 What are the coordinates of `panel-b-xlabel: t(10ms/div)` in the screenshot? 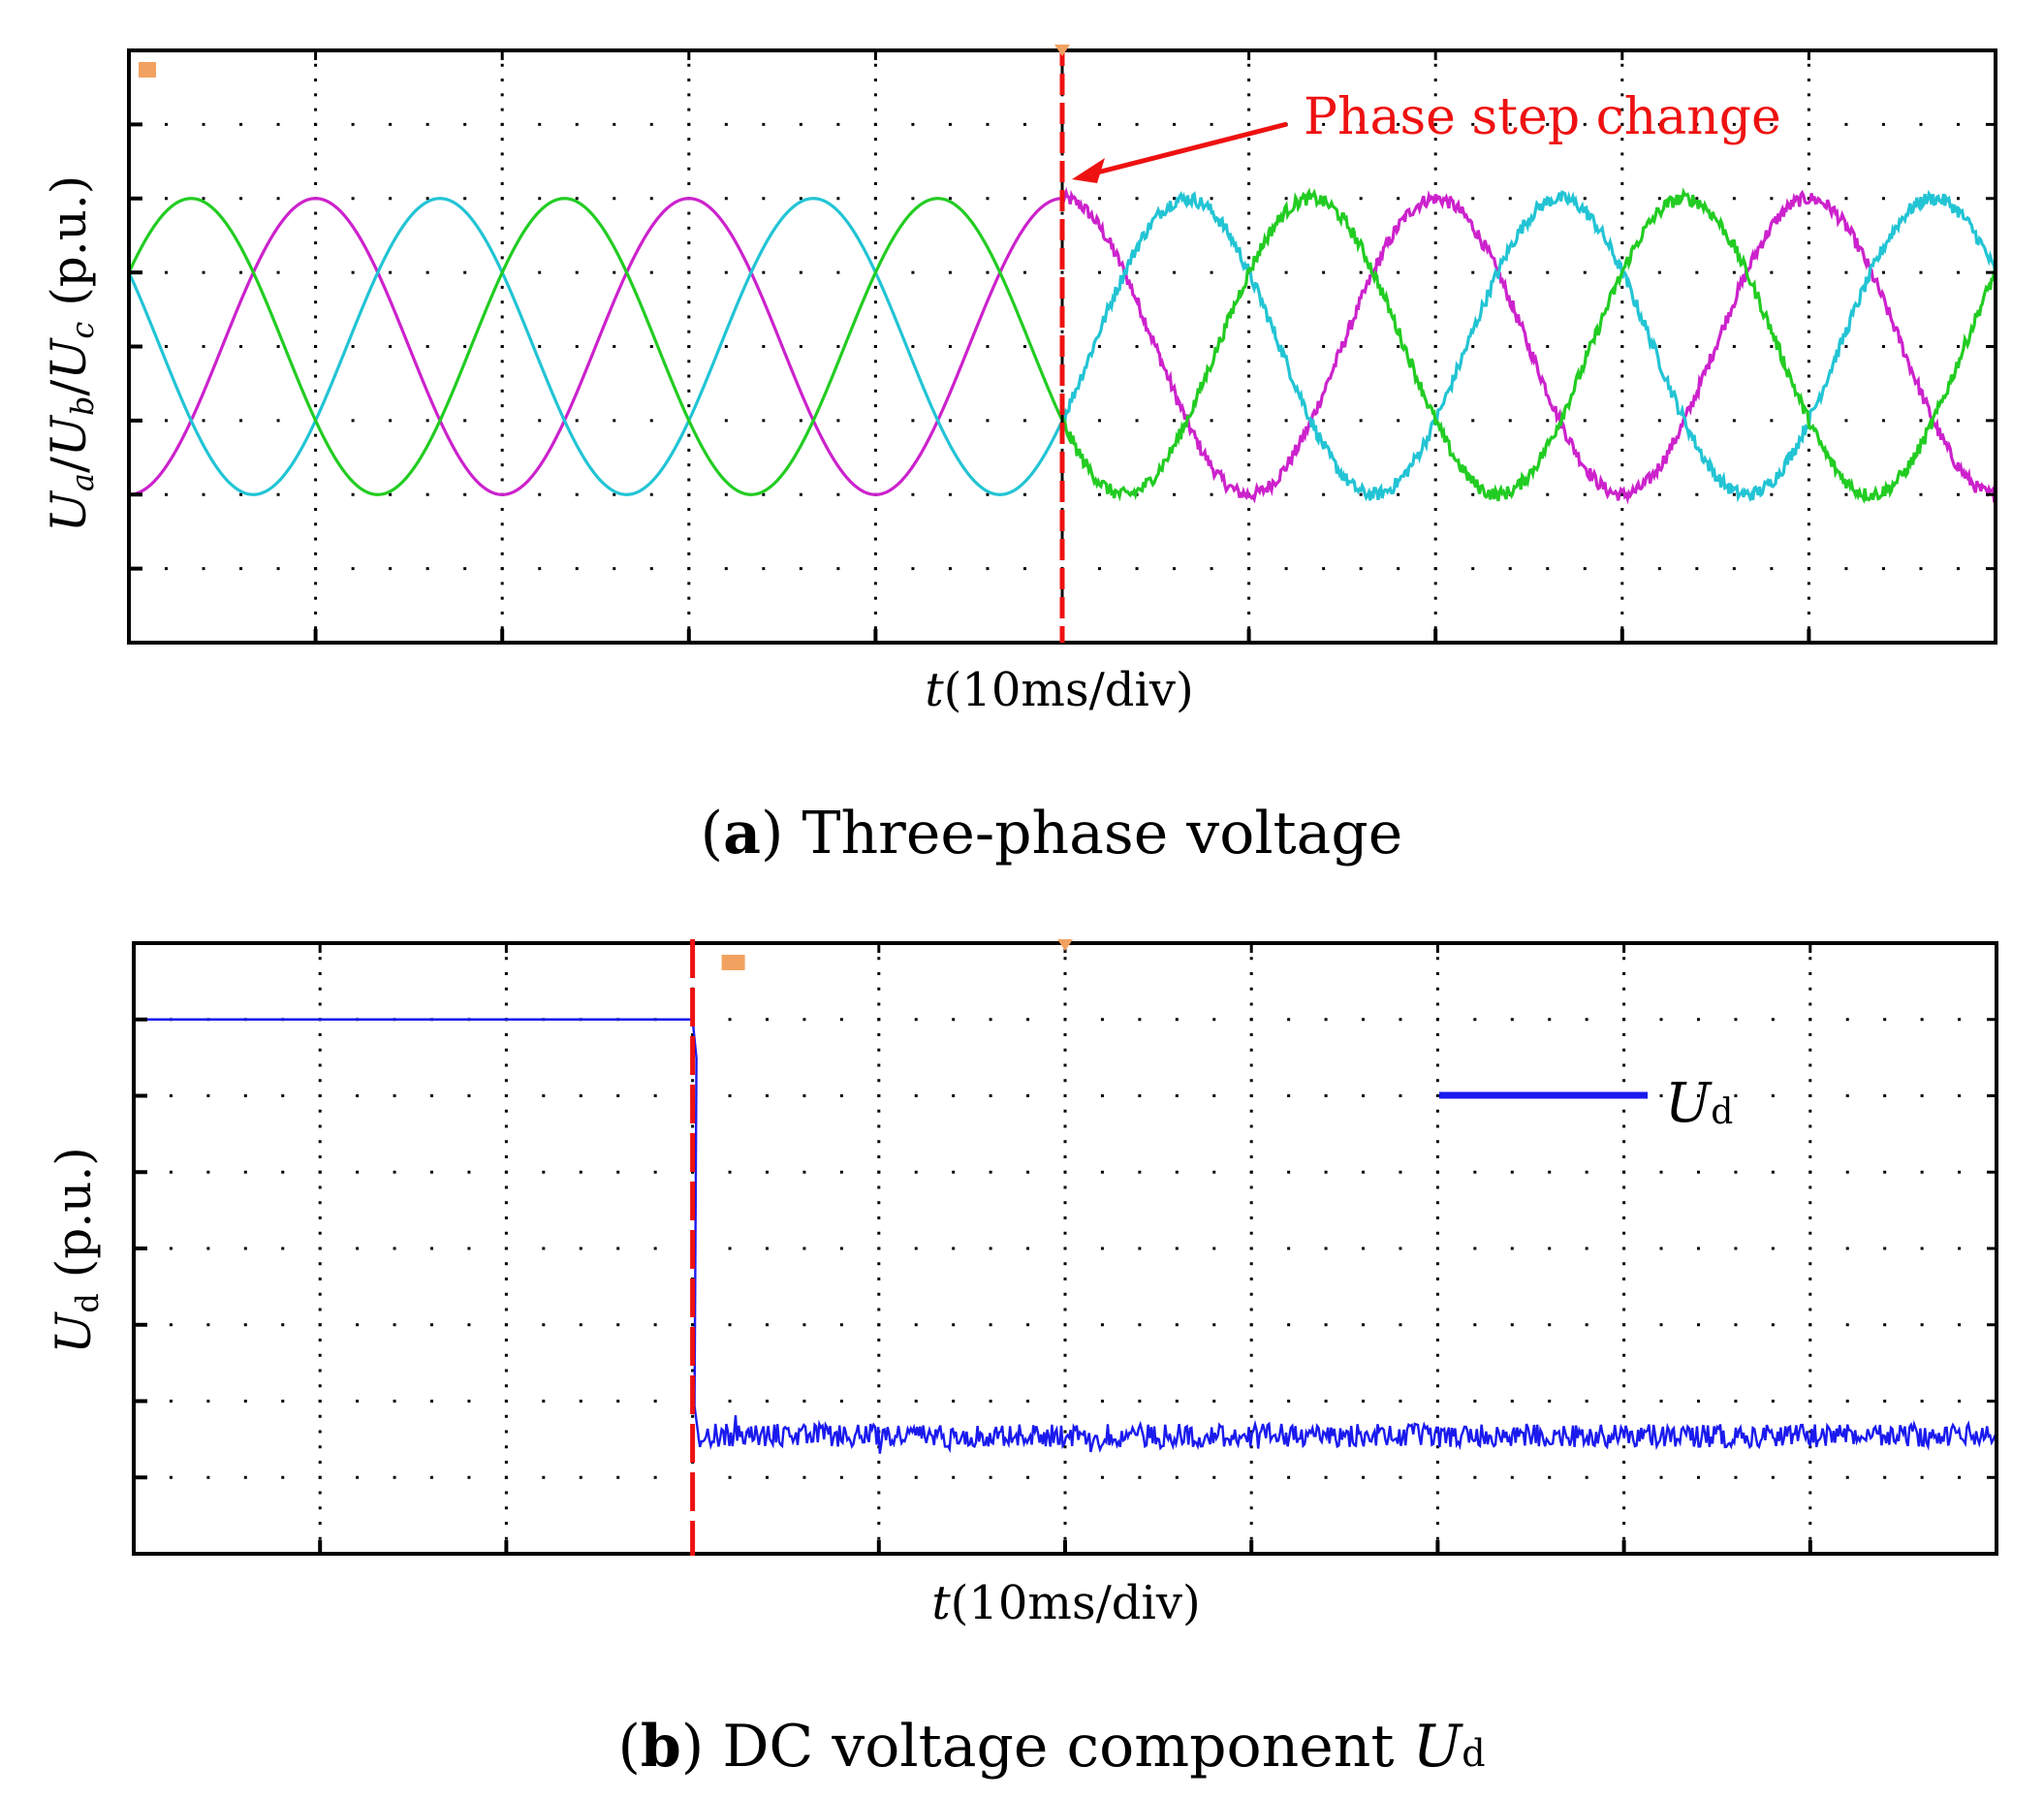 It's located at (1065, 1603).